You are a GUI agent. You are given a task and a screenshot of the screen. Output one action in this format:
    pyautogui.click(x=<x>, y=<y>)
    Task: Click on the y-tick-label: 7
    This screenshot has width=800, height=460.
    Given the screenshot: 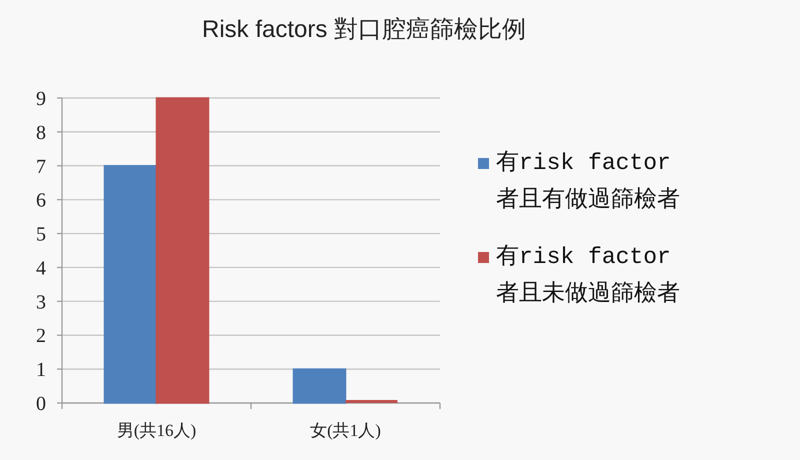 What is the action you would take?
    pyautogui.click(x=41, y=167)
    